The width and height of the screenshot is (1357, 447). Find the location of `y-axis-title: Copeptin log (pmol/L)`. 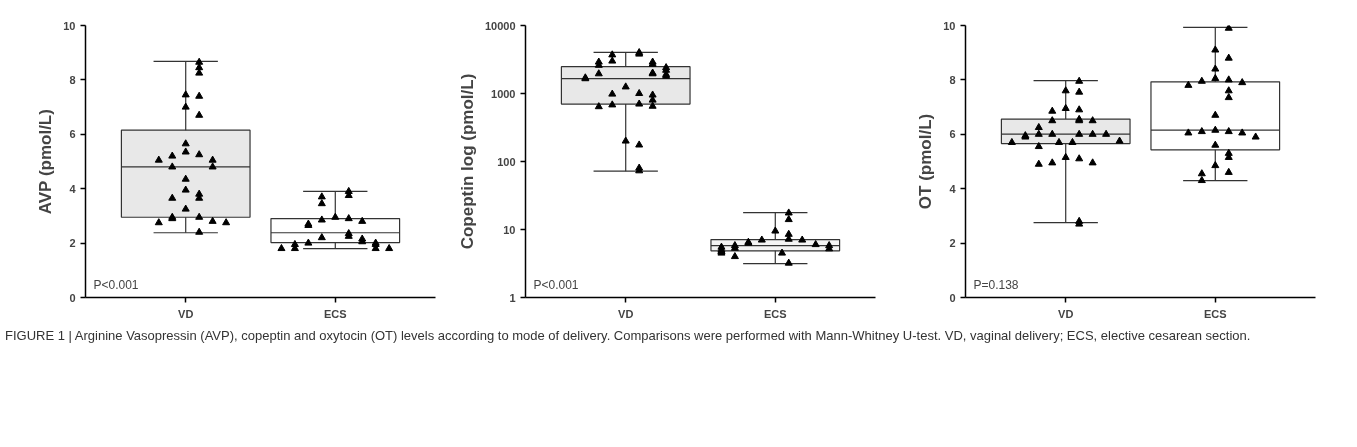

y-axis-title: Copeptin log (pmol/L) is located at coordinates (467, 161).